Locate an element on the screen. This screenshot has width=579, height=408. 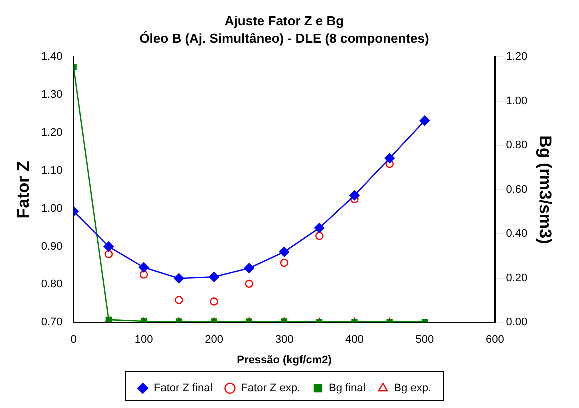
legend-label: Fator Z final is located at coordinates (183, 388).